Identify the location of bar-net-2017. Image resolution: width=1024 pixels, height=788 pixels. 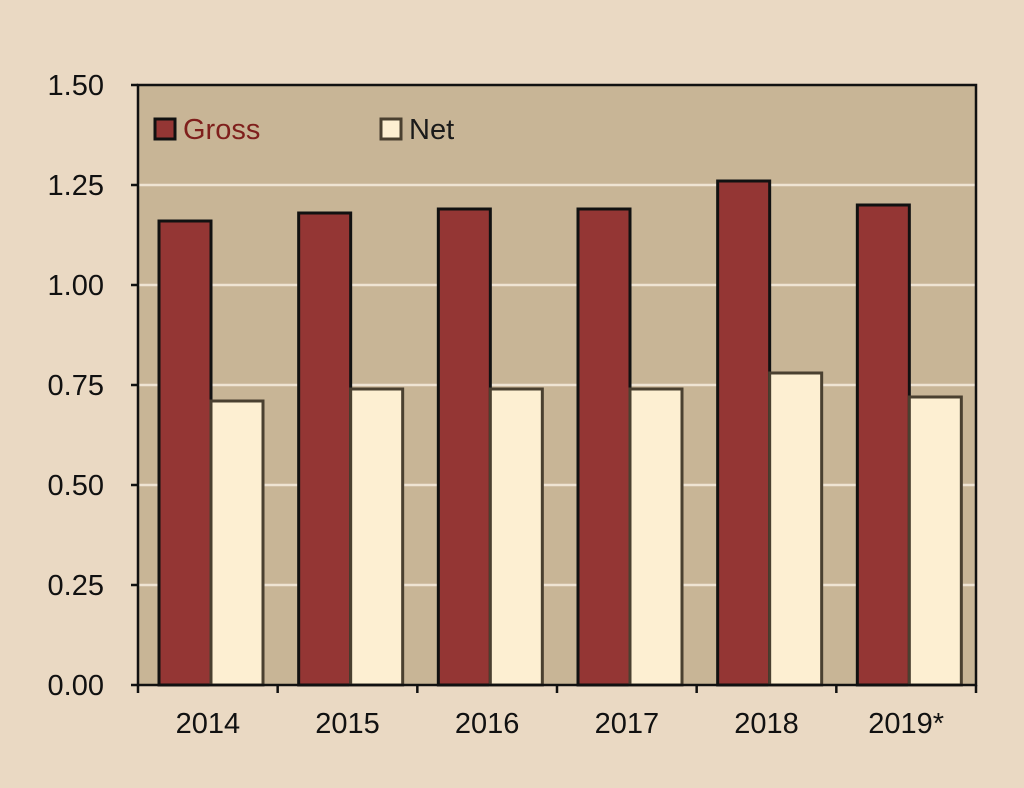
(656, 537).